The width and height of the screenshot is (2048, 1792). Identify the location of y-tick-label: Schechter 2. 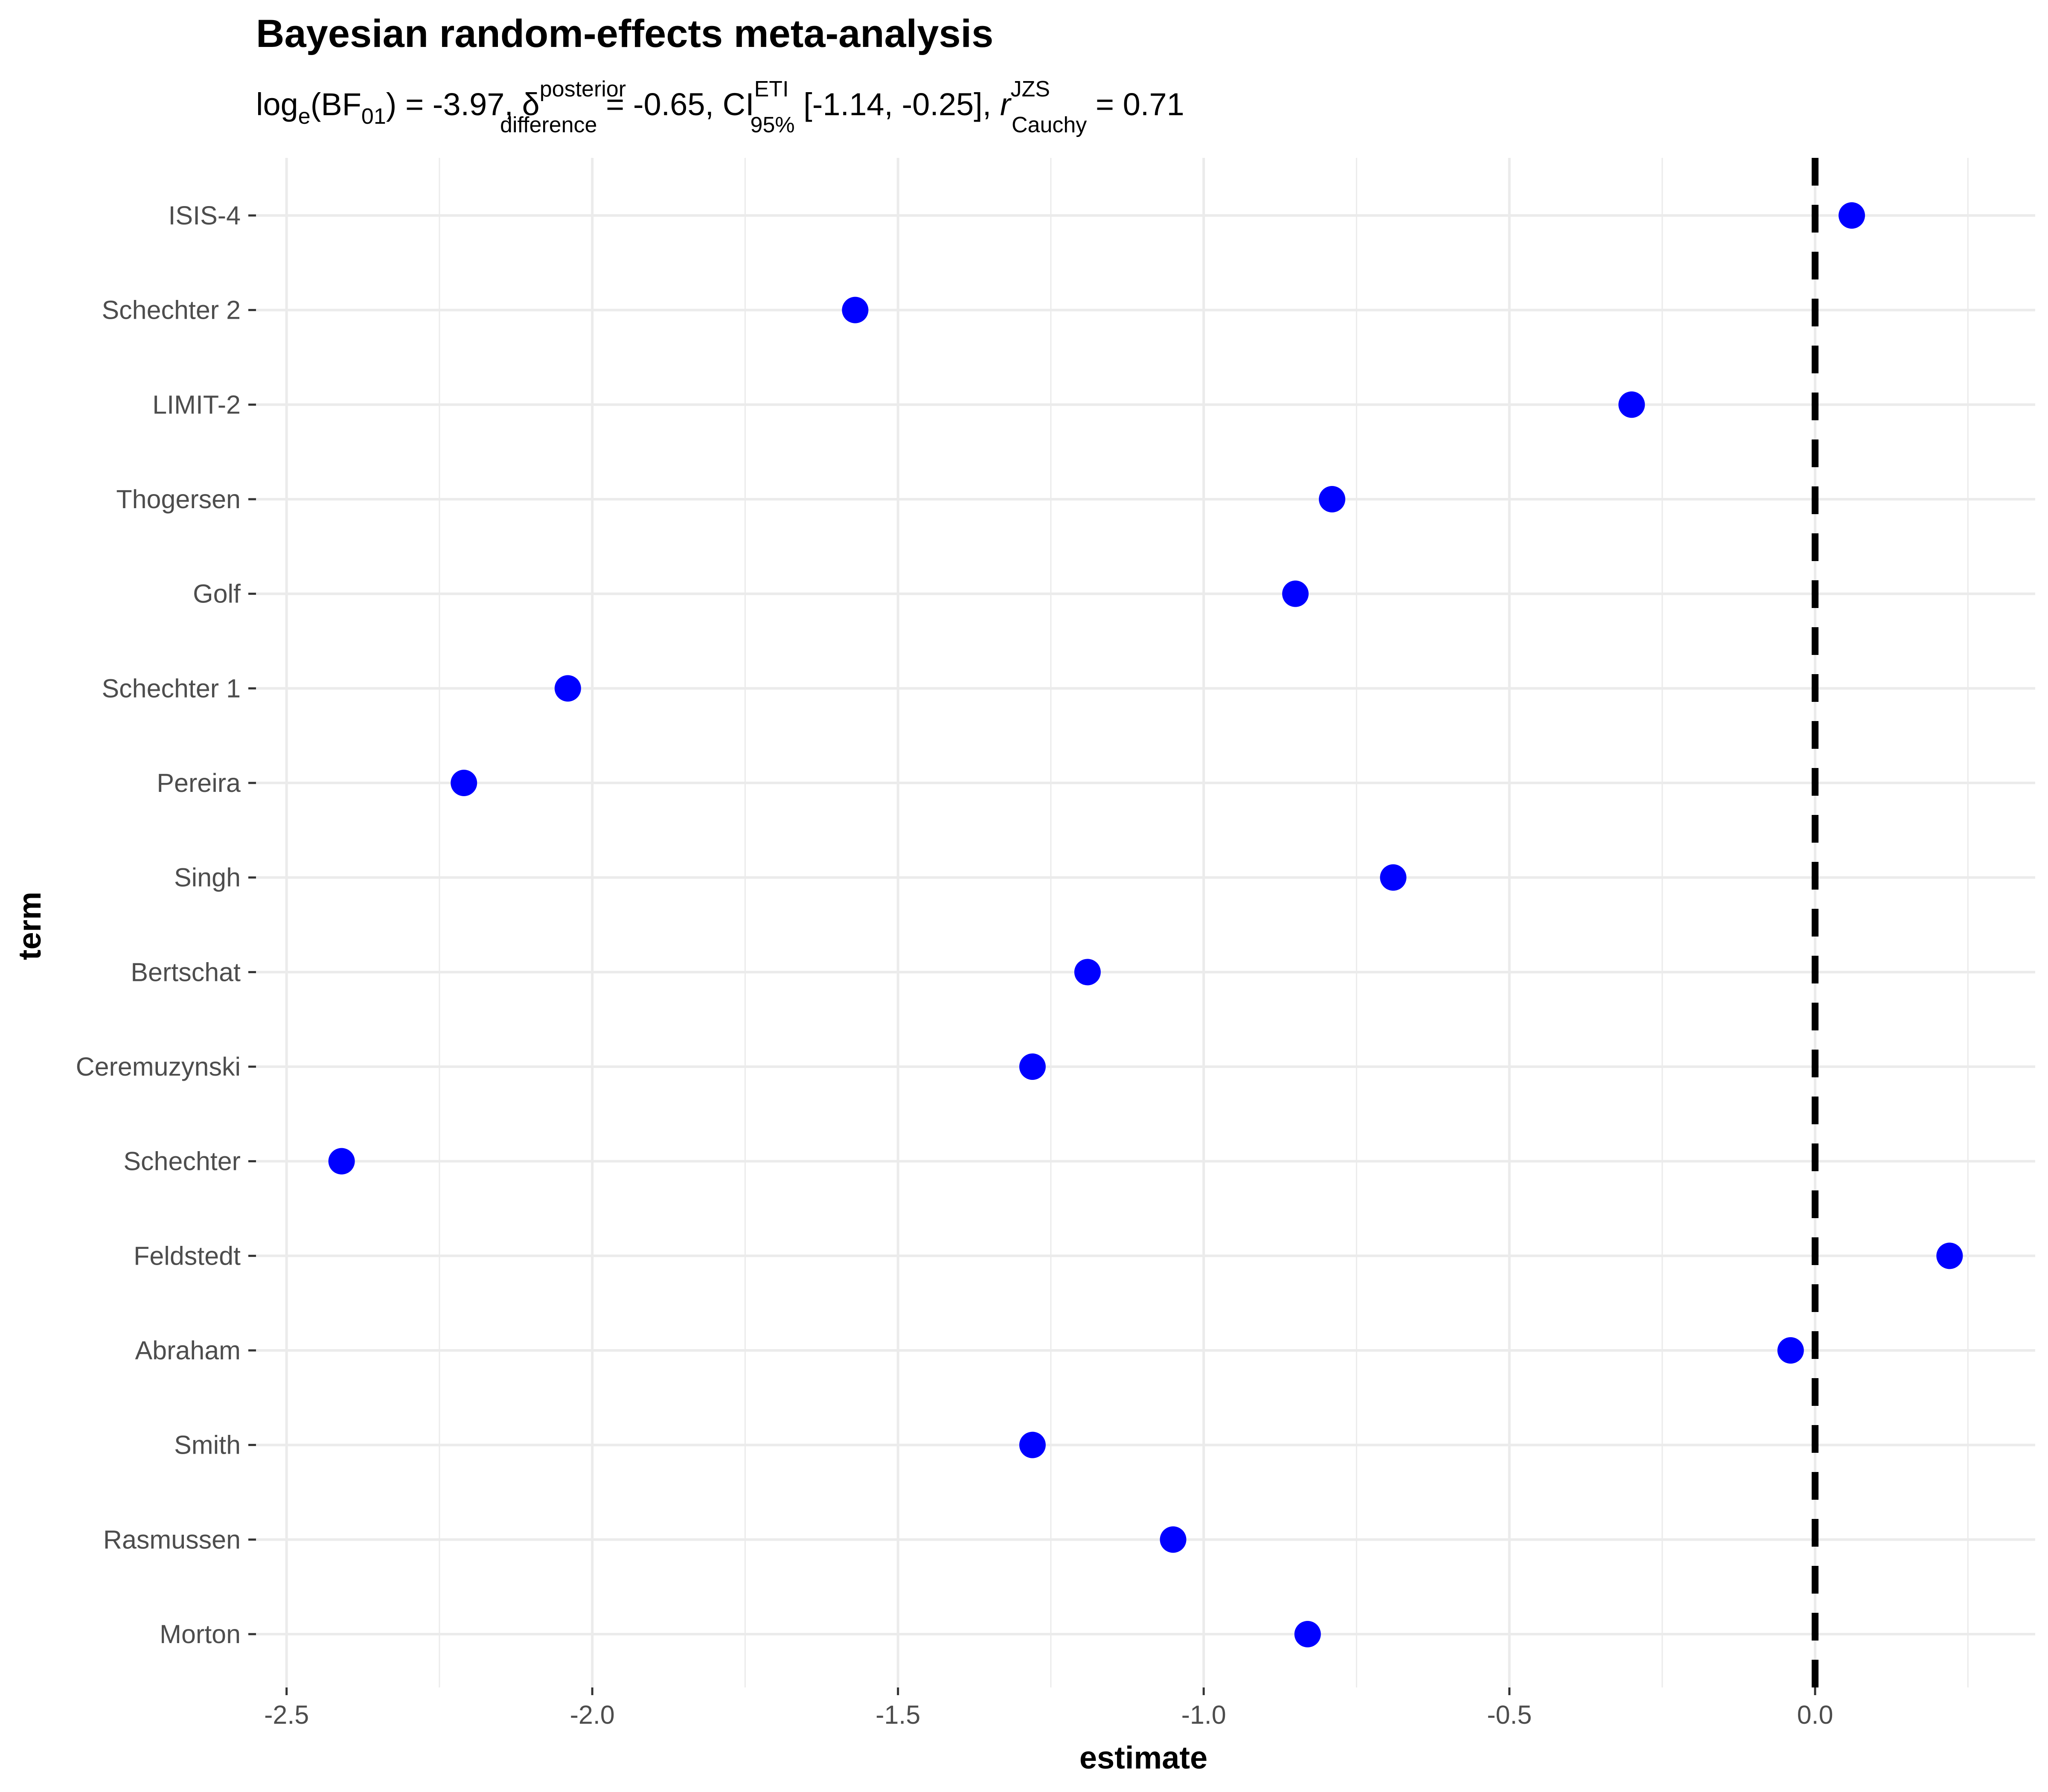
(171, 310).